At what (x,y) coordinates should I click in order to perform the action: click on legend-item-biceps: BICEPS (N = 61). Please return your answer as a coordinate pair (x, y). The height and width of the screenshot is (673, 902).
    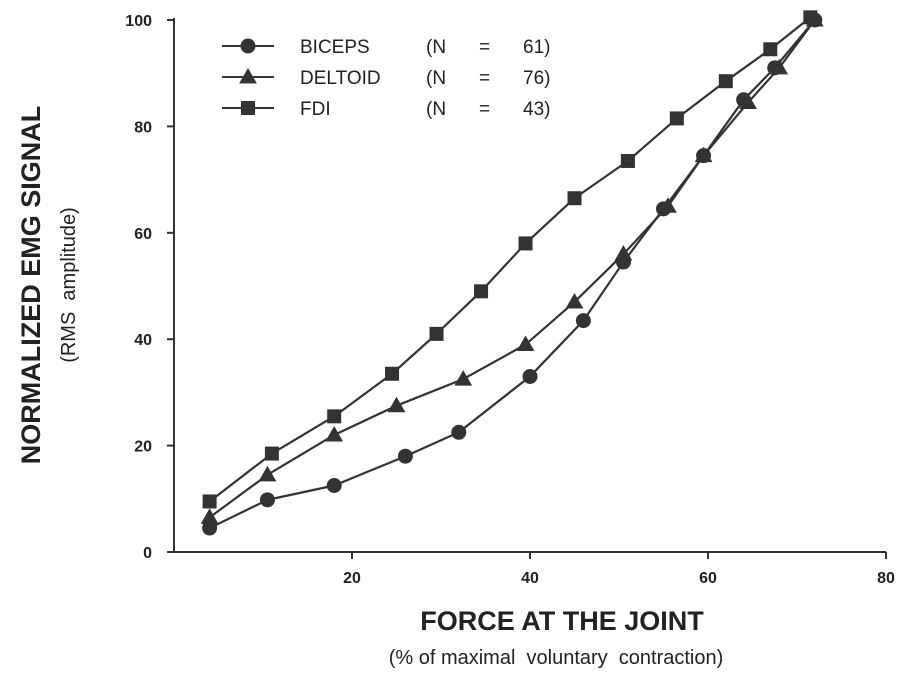
    Looking at the image, I should click on (386, 47).